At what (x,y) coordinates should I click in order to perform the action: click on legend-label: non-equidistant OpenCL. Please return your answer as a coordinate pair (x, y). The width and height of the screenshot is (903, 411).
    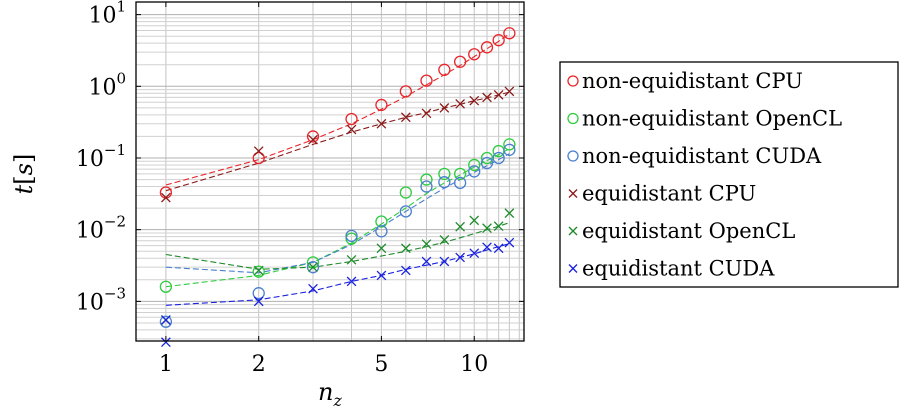
    Looking at the image, I should click on (712, 119).